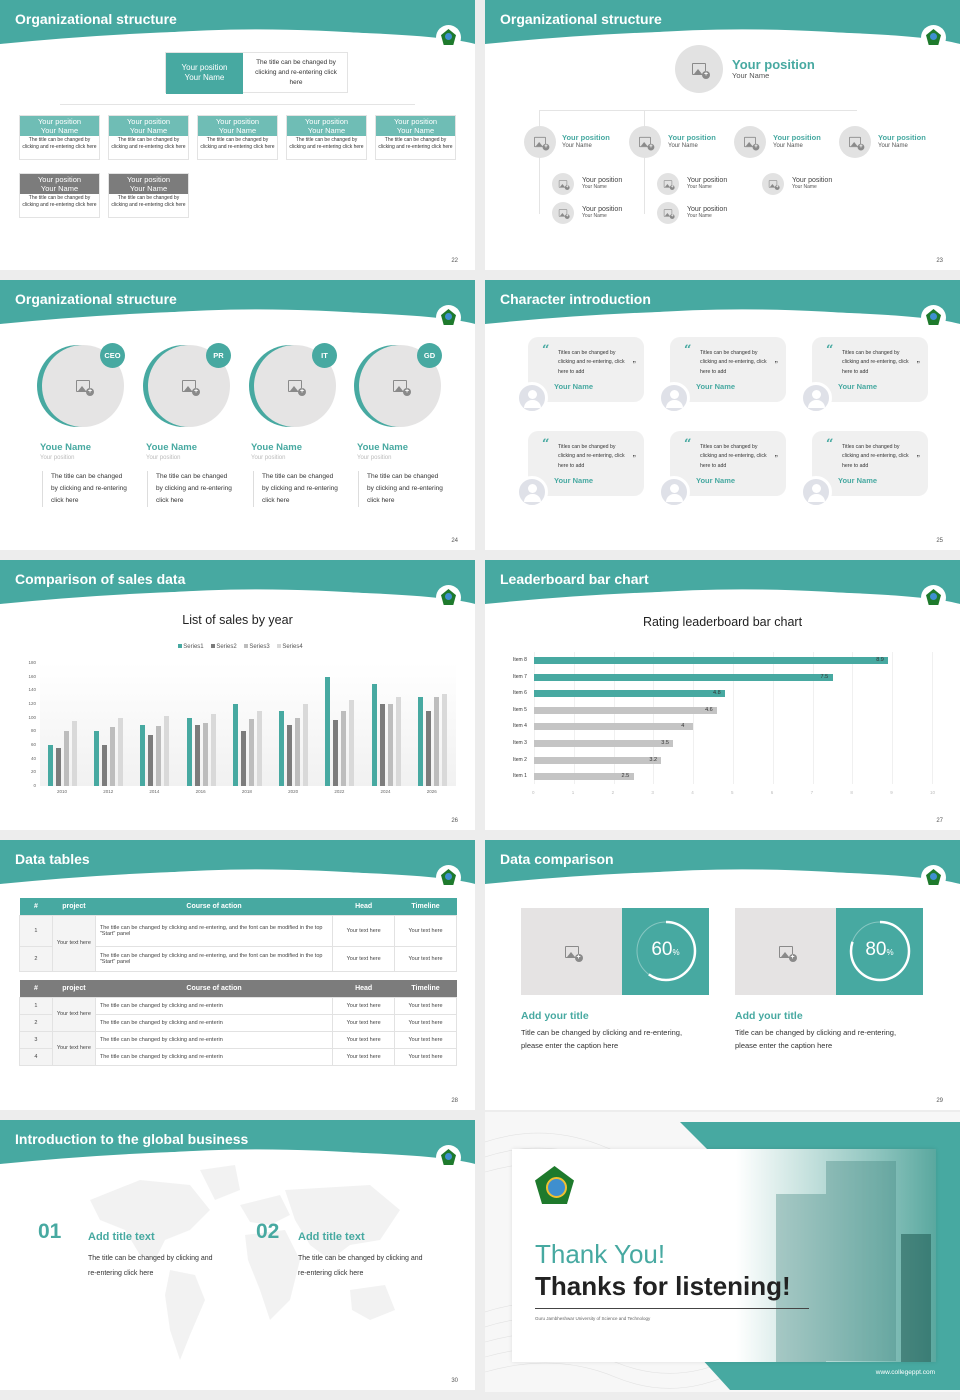  What do you see at coordinates (683, 726) in the screenshot?
I see `bar-value-label: 4` at bounding box center [683, 726].